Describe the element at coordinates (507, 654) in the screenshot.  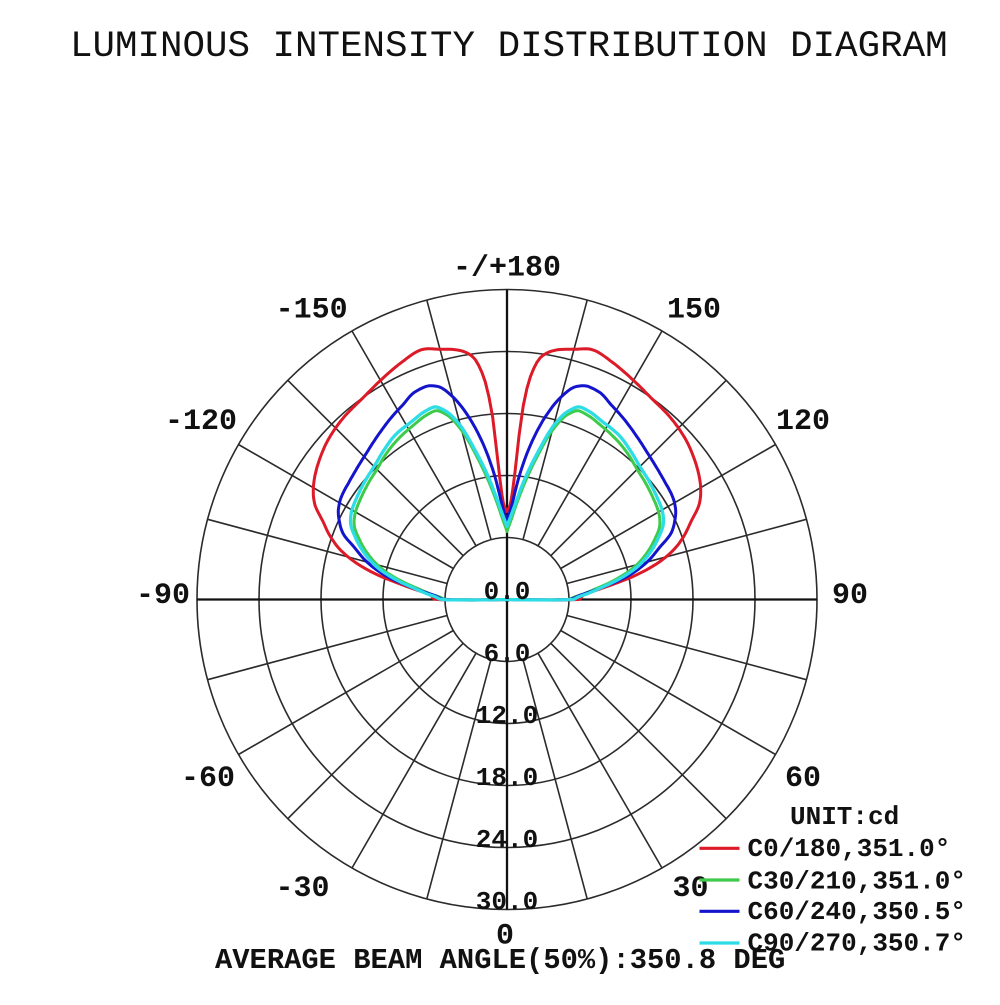
I see `svg-text: 6.0` at that location.